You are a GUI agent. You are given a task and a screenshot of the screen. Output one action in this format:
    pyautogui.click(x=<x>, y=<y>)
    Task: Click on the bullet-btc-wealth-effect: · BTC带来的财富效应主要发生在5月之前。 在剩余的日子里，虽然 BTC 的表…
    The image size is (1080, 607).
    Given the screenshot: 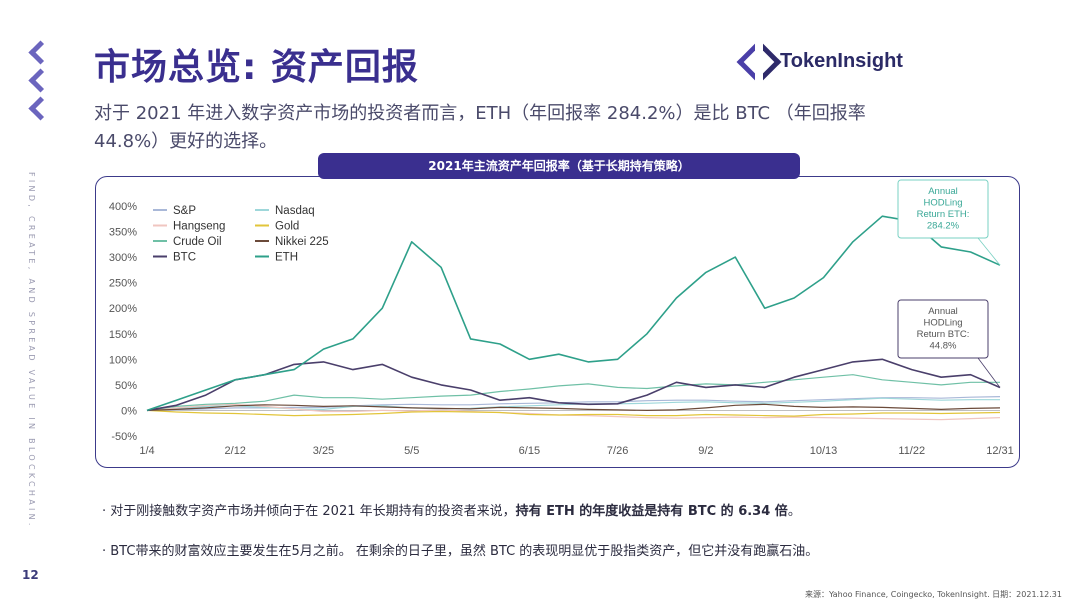 What is the action you would take?
    pyautogui.click(x=460, y=551)
    